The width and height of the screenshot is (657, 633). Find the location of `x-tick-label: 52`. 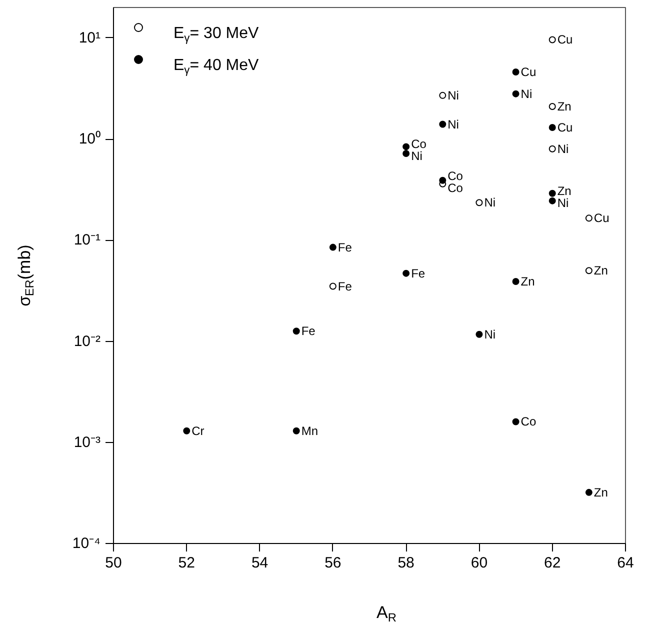

x-tick-label: 52 is located at coordinates (186, 563).